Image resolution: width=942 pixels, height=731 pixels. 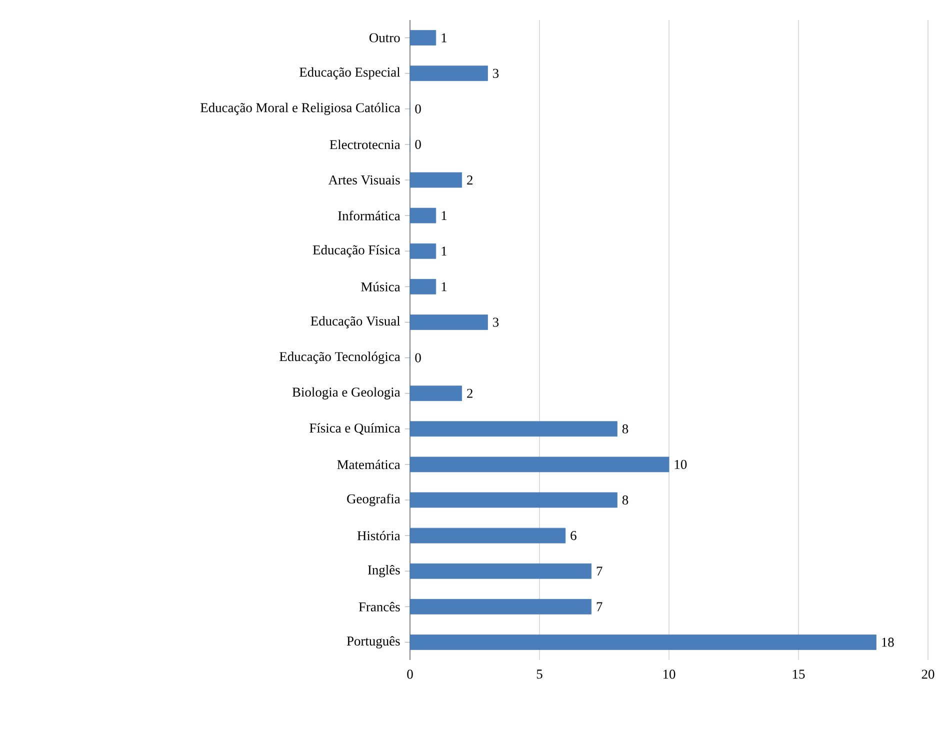 I want to click on x-tick-label: 15, so click(x=798, y=674).